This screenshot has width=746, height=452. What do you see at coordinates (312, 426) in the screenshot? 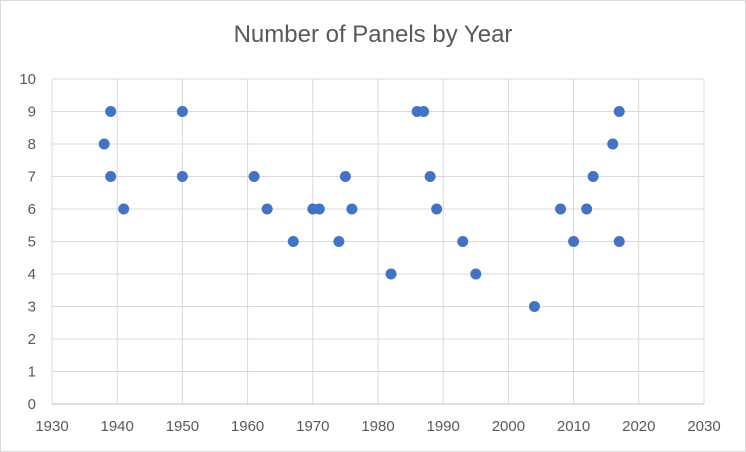
I see `x-tick-label: 1970` at bounding box center [312, 426].